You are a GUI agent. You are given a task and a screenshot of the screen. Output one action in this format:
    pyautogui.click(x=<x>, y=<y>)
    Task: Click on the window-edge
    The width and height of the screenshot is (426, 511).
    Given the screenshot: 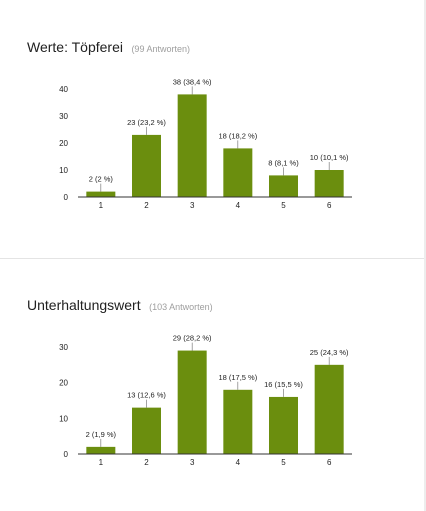 What is the action you would take?
    pyautogui.click(x=425, y=255)
    